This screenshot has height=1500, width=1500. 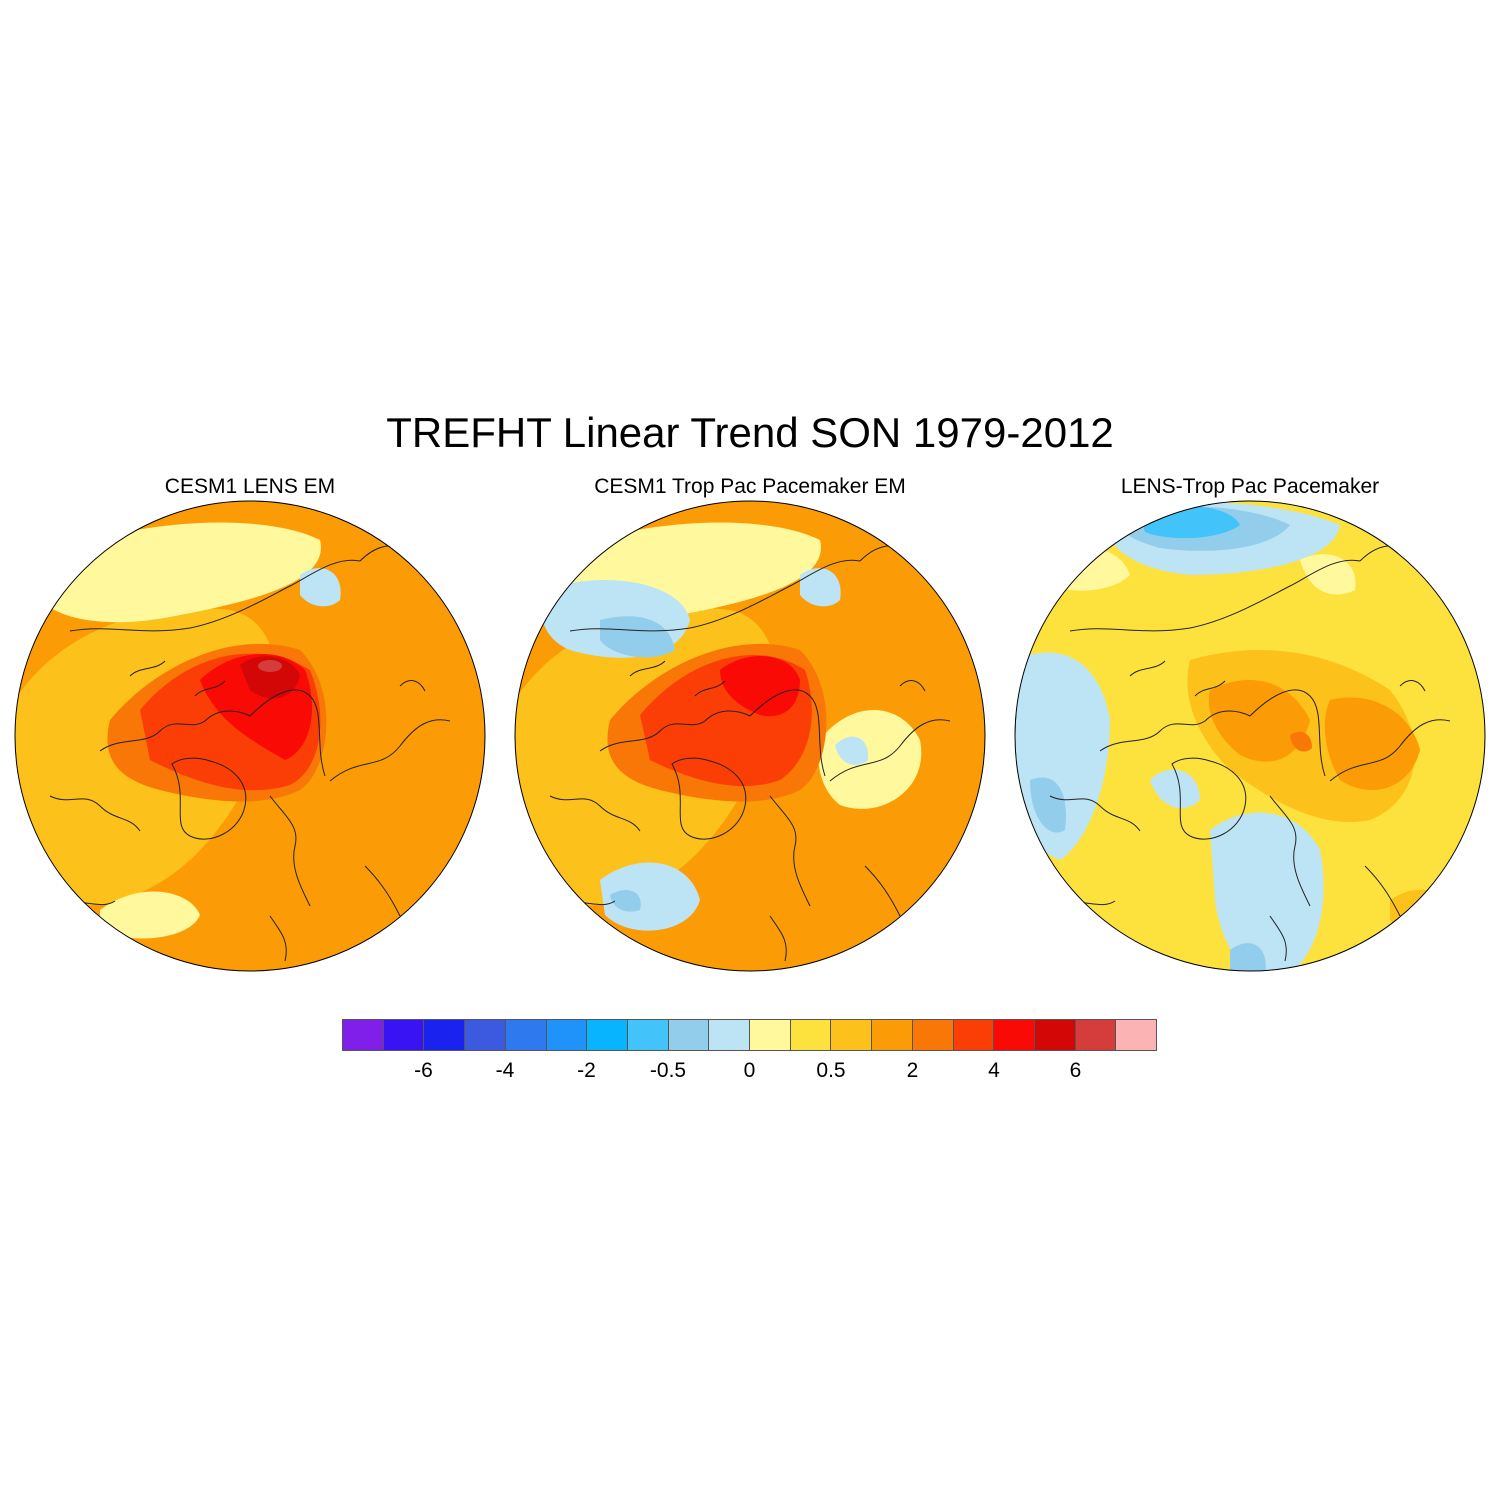 I want to click on colorbar-label: 0.5, so click(x=831, y=1070).